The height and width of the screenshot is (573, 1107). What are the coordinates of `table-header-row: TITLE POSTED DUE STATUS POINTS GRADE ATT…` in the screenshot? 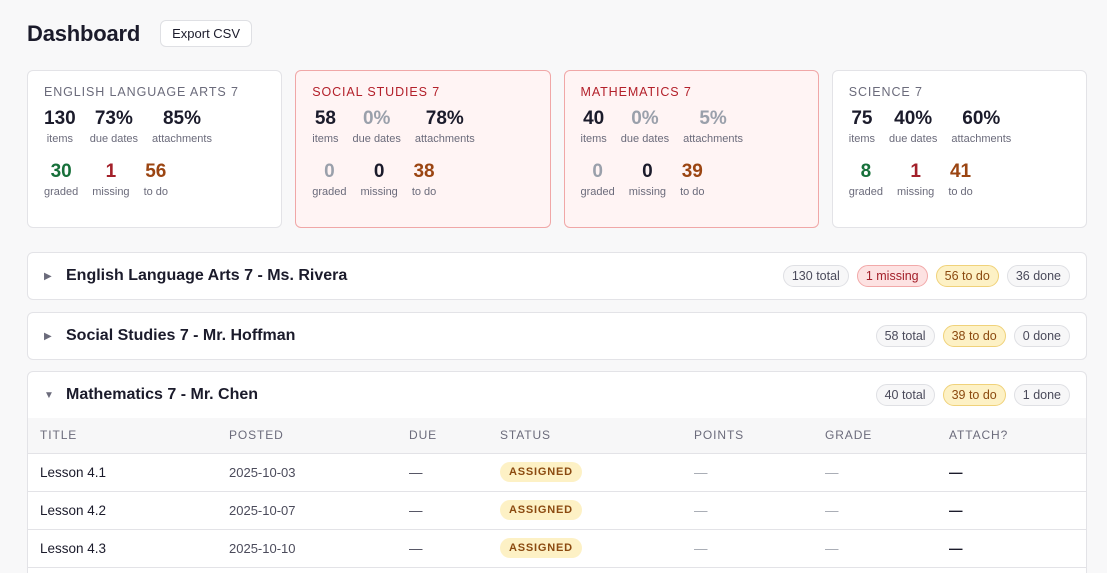 It's located at (557, 436).